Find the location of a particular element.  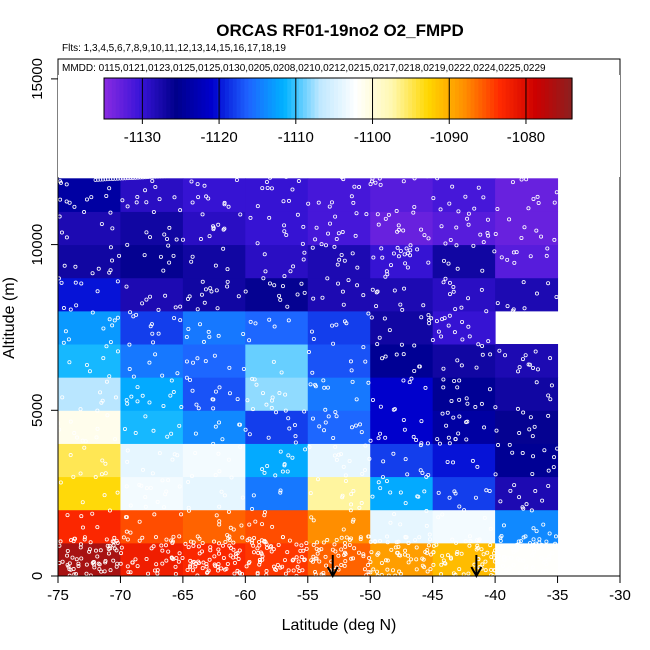

y-tick-label: 0 is located at coordinates (37, 576).